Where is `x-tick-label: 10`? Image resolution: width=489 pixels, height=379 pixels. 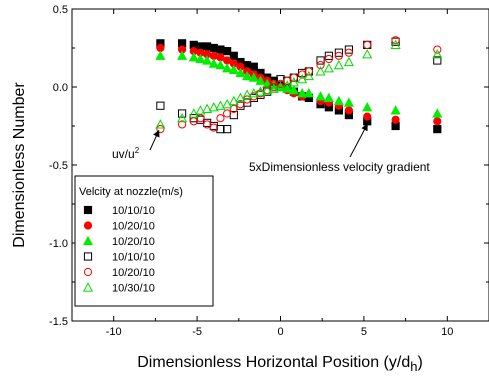 x-tick-label: 10 is located at coordinates (447, 332).